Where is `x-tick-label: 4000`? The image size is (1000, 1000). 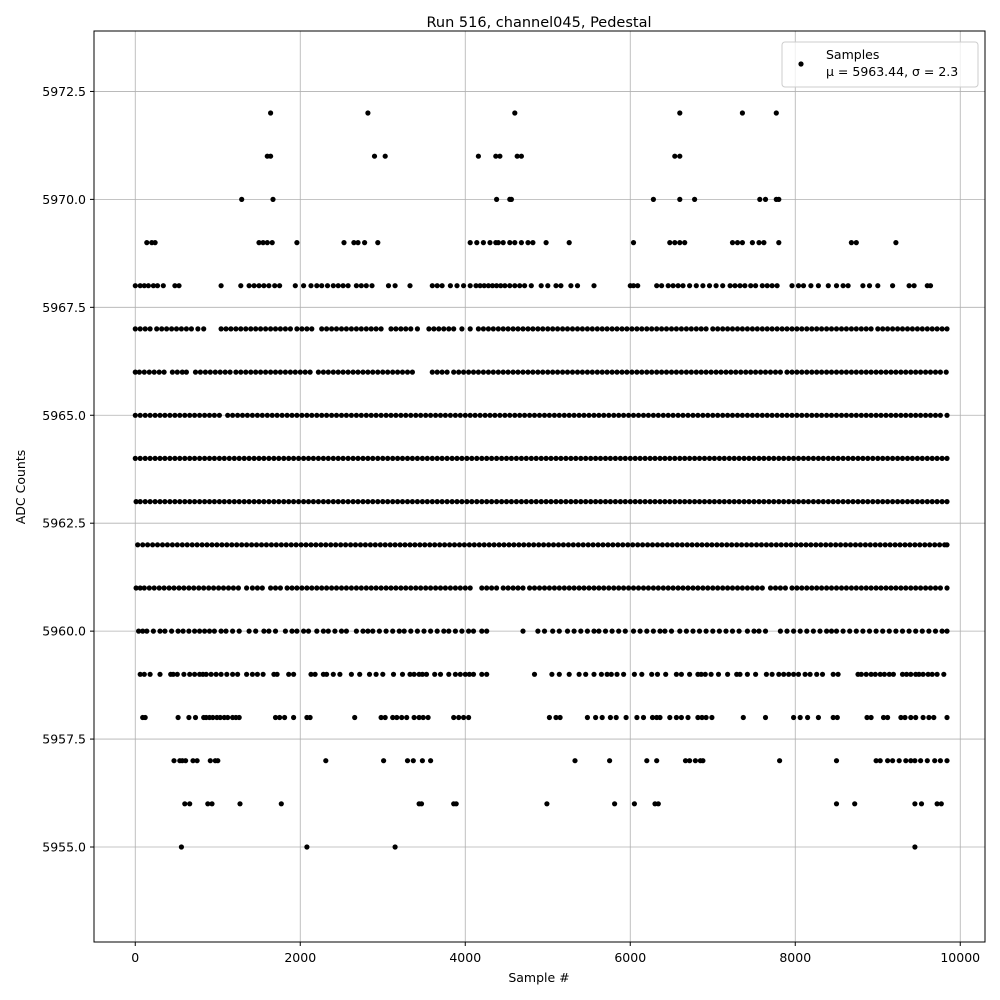
x-tick-label: 4000 is located at coordinates (465, 957).